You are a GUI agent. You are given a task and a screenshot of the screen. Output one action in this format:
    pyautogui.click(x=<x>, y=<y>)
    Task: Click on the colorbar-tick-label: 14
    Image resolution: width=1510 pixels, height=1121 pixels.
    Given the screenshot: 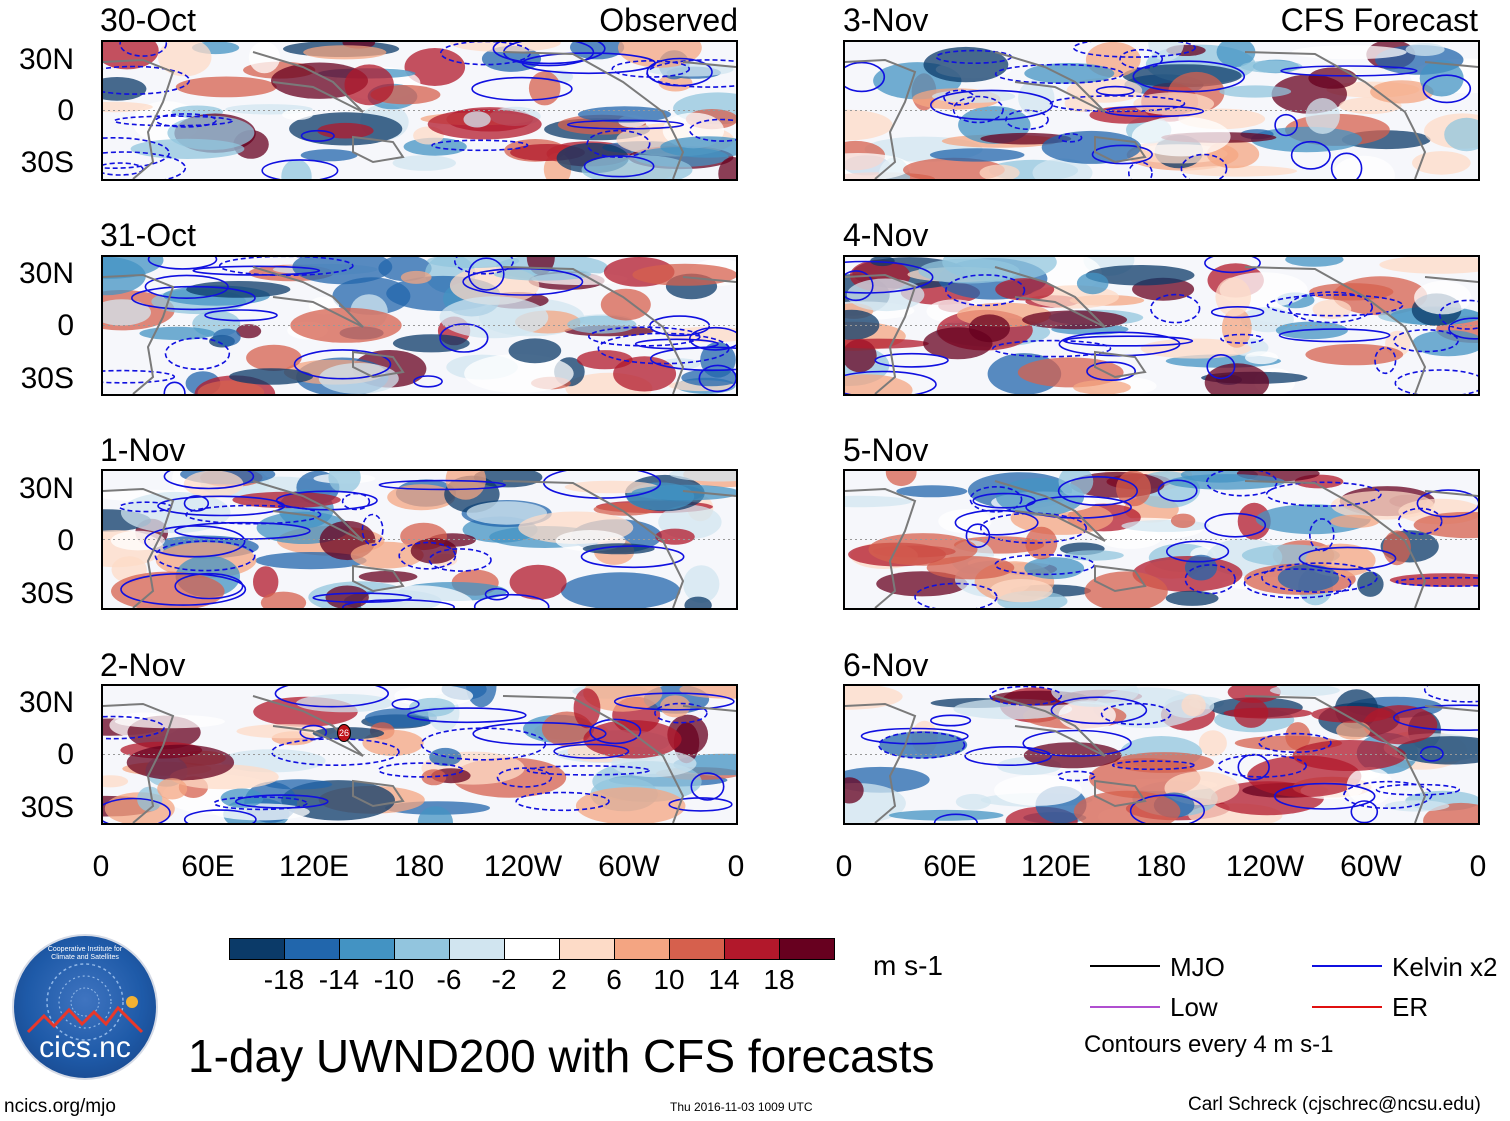 What is the action you would take?
    pyautogui.click(x=724, y=979)
    